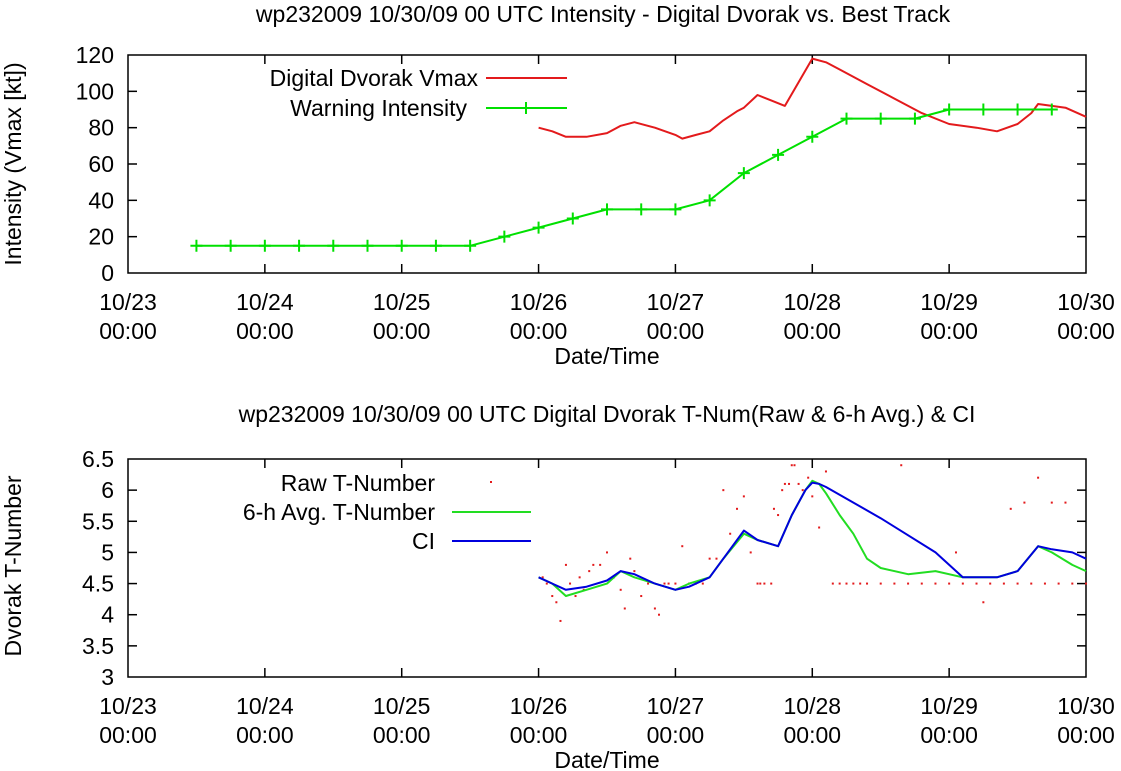 The width and height of the screenshot is (1121, 771). What do you see at coordinates (378, 108) in the screenshot?
I see `legend-label-warning: Warning Intensity` at bounding box center [378, 108].